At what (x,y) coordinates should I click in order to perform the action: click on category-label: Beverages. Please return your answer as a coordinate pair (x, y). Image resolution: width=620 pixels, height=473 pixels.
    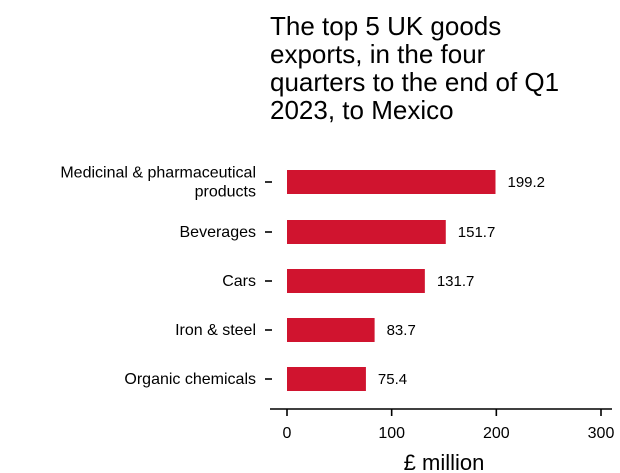
    Looking at the image, I should click on (218, 232).